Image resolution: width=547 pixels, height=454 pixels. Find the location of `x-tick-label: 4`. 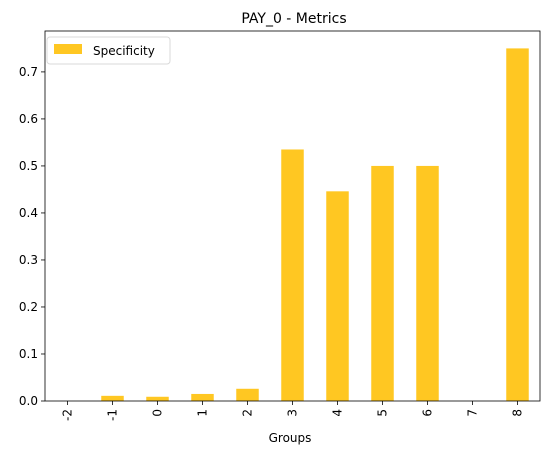

x-tick-label: 4 is located at coordinates (338, 413).